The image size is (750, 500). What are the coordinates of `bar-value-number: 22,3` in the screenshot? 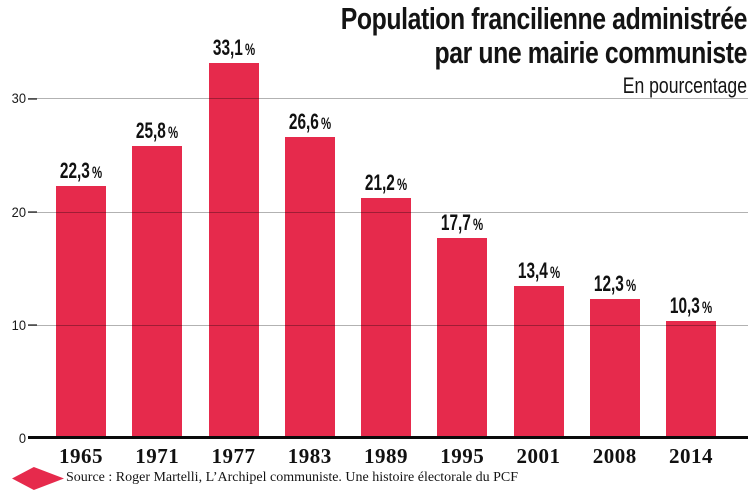 It's located at (74, 170).